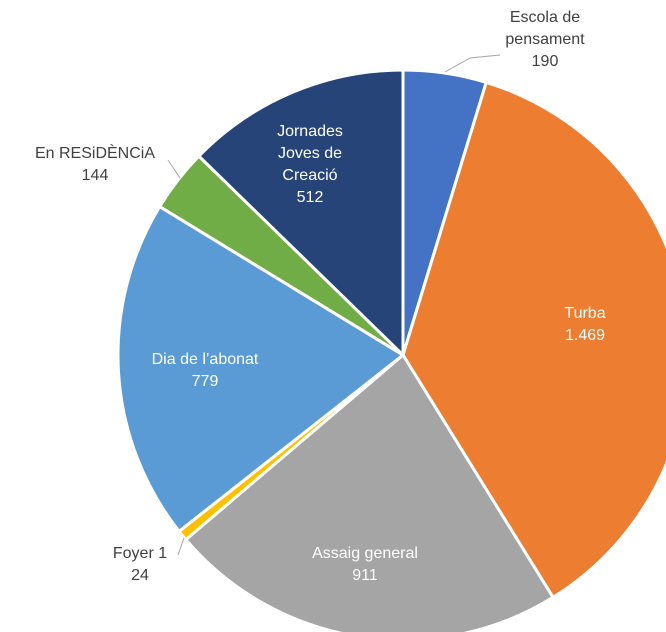 The height and width of the screenshot is (632, 666). I want to click on pie-slice, so click(301, 212).